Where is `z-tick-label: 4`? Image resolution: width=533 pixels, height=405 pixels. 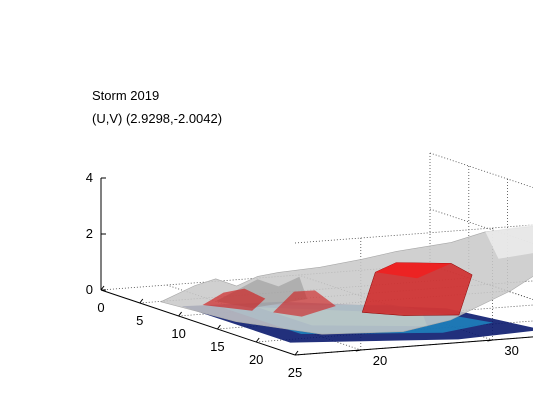
z-tick-label: 4 is located at coordinates (89, 177).